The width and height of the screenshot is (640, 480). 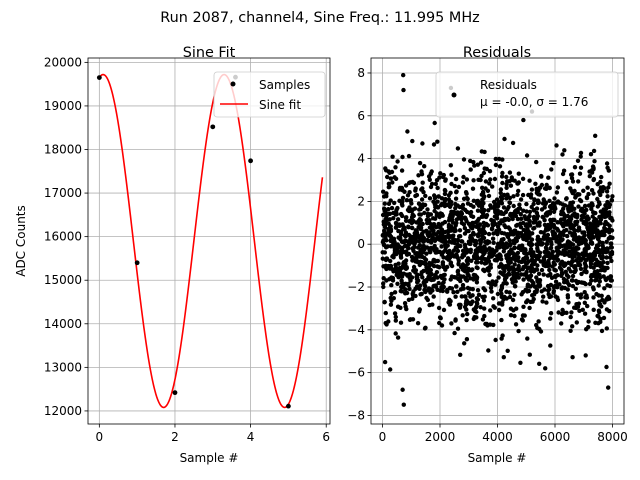 I want to click on legend-residuals-marker, so click(x=454, y=95).